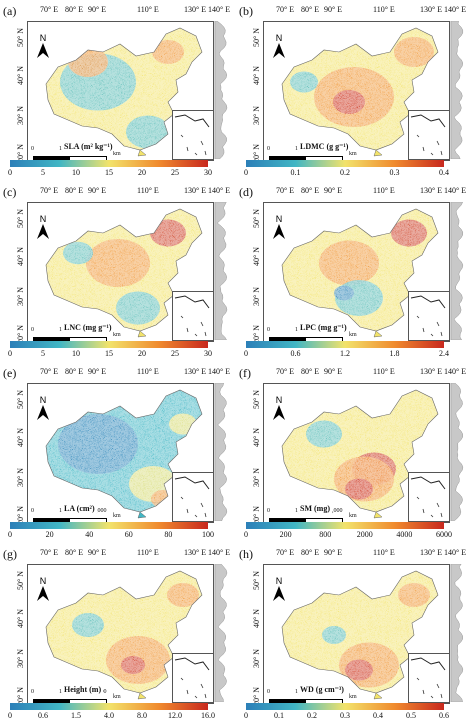 Image resolution: width=474 pixels, height=724 pixels. What do you see at coordinates (345, 715) in the screenshot?
I see `colorbar-tick-label: 0.3` at bounding box center [345, 715].